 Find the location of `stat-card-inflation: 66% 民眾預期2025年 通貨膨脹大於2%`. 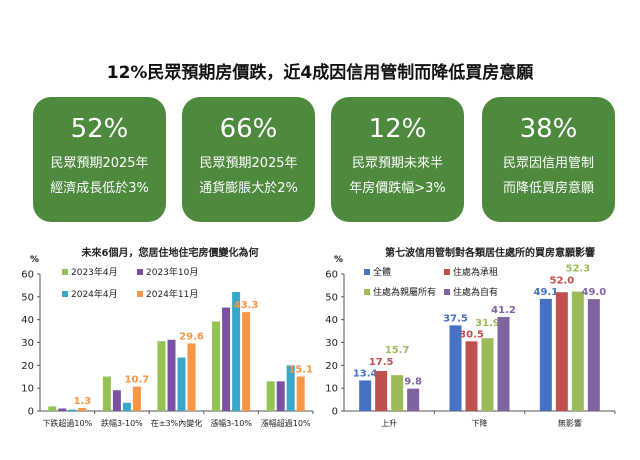

stat-card-inflation: 66% 民眾預期2025年 通貨膨脹大於2% is located at coordinates (248, 159).